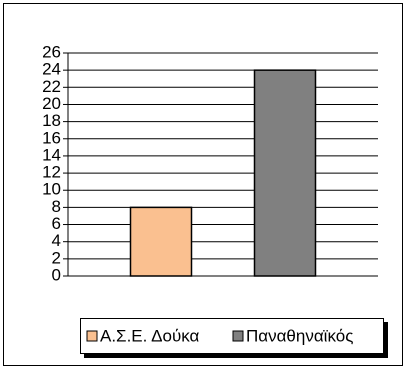 The image size is (407, 369). I want to click on legend-box, so click(232, 336).